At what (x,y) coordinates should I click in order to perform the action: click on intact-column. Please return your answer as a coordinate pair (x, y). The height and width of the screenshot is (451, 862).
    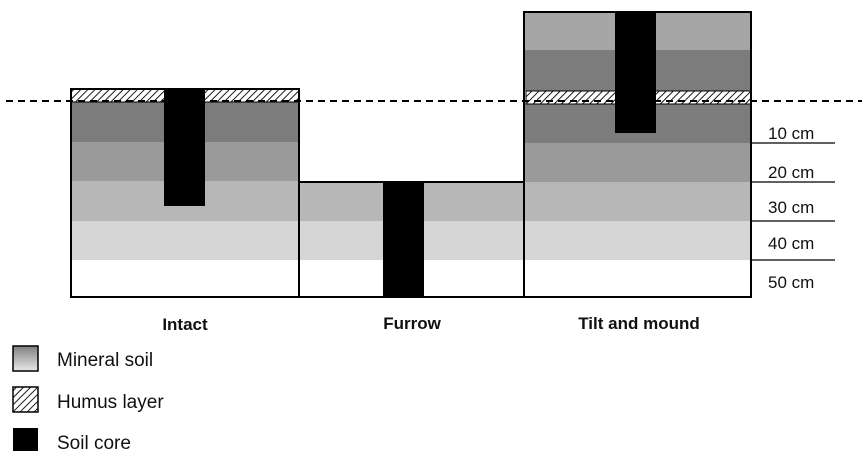
    Looking at the image, I should click on (185, 193).